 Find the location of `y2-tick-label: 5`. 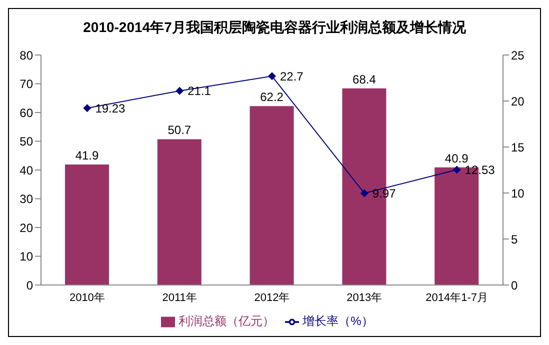

y2-tick-label: 5 is located at coordinates (514, 239).